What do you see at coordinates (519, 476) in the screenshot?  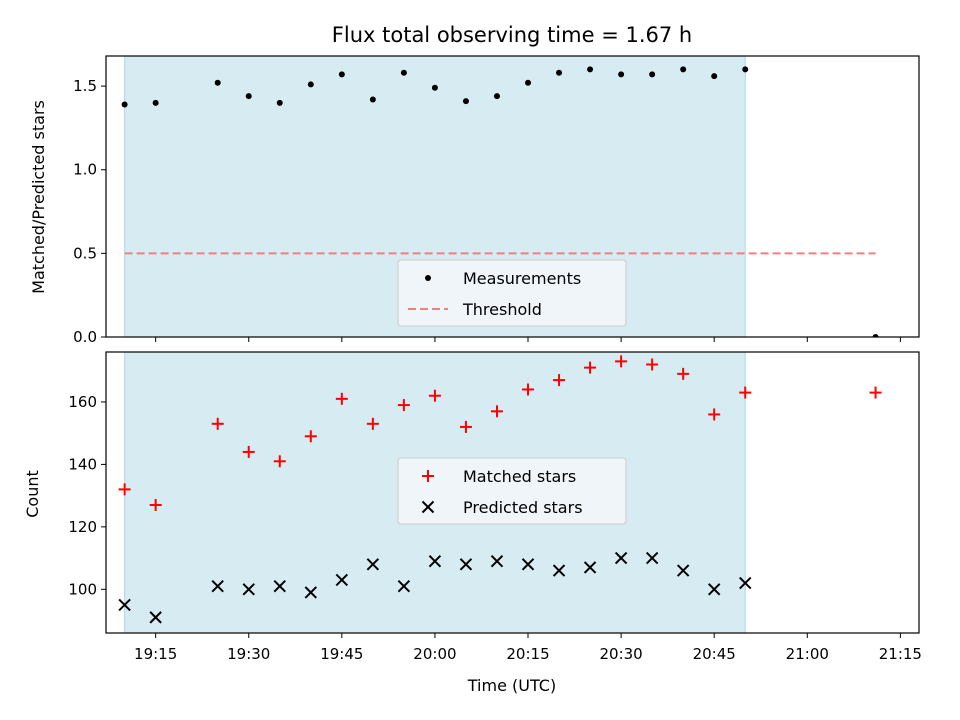 I see `legend-label: Matched stars` at bounding box center [519, 476].